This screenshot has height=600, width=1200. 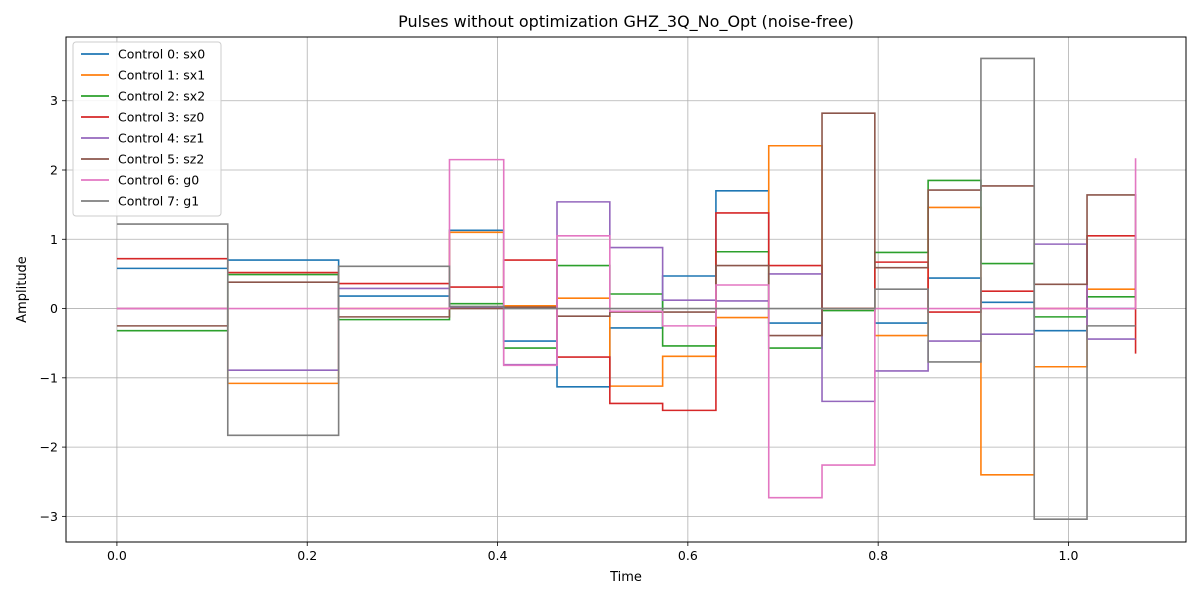 What do you see at coordinates (117, 555) in the screenshot?
I see `x-tick-label: 0.0` at bounding box center [117, 555].